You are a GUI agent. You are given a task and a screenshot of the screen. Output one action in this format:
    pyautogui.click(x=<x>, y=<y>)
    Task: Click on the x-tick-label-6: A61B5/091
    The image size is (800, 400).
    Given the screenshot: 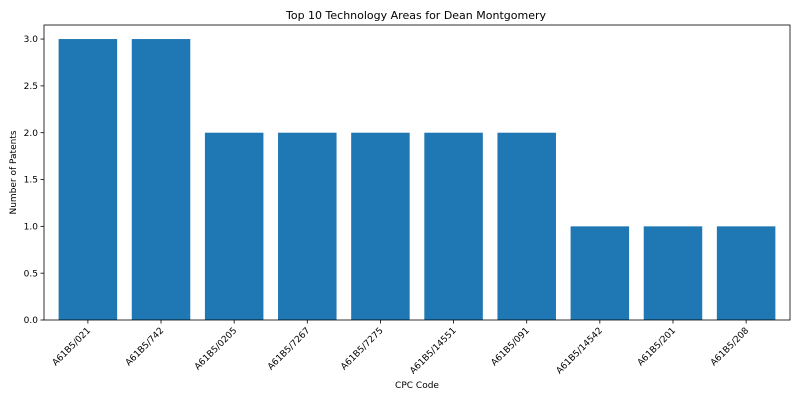 What is the action you would take?
    pyautogui.click(x=511, y=347)
    